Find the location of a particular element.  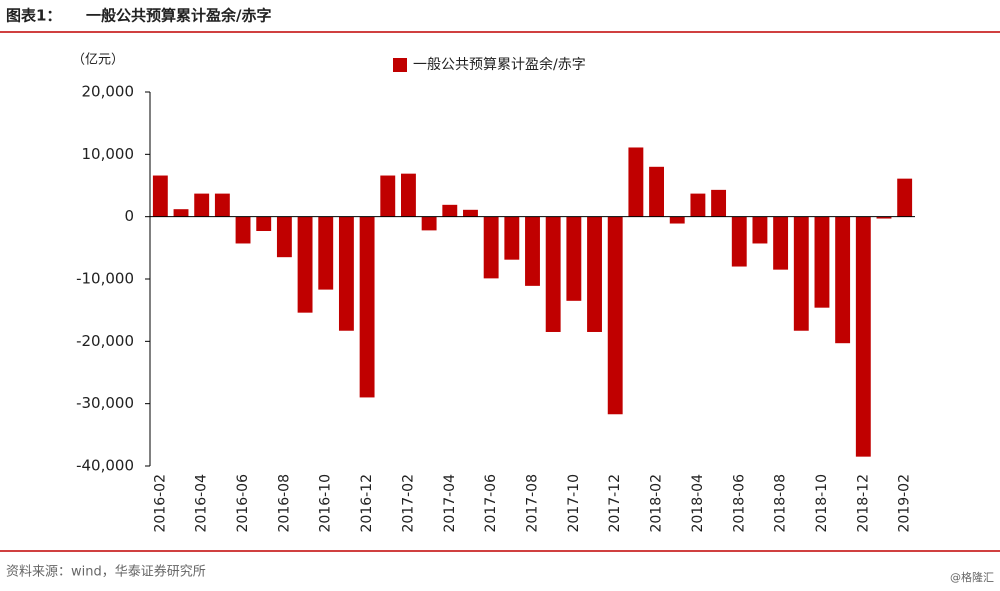

x-tick-label: 2018-12 is located at coordinates (863, 503).